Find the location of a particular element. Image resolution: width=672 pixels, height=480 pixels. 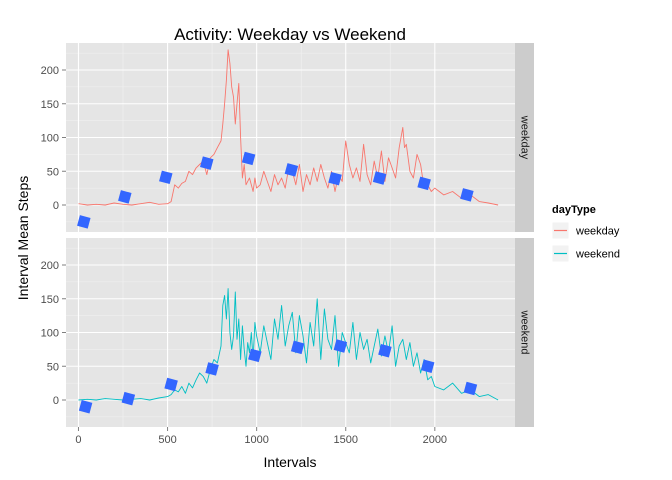

legend-item-weekday: weekday is located at coordinates (585, 230).